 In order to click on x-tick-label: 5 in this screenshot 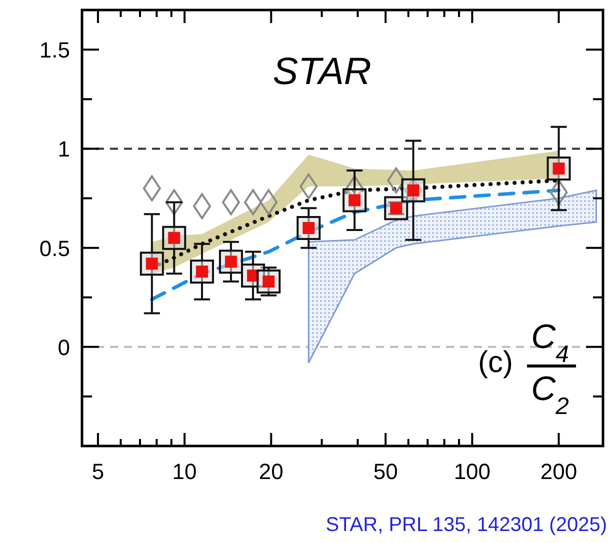, I will do `click(98, 471)`.